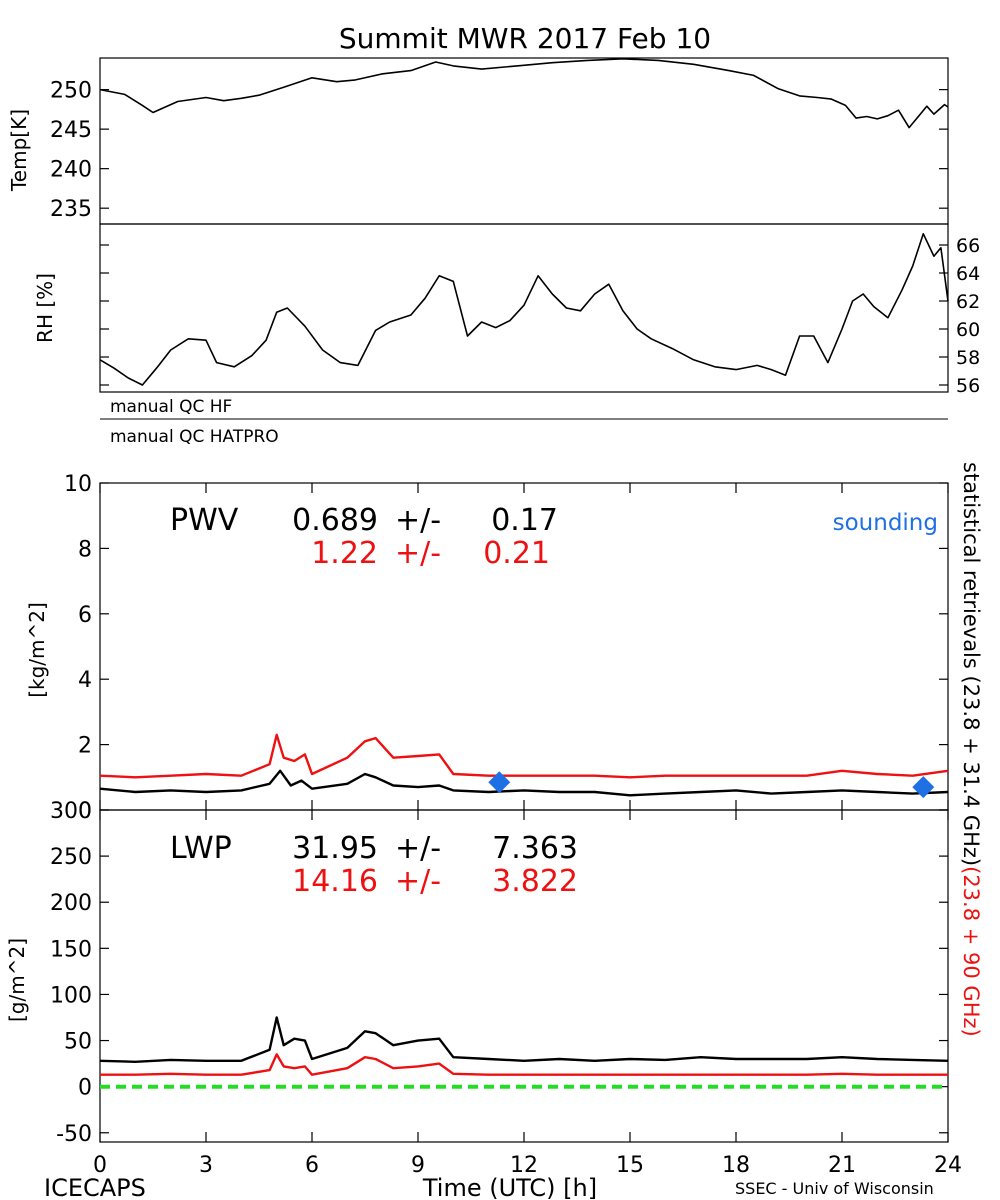 The image size is (1000, 1200). I want to click on temp-ytick-label: 240, so click(71, 170).